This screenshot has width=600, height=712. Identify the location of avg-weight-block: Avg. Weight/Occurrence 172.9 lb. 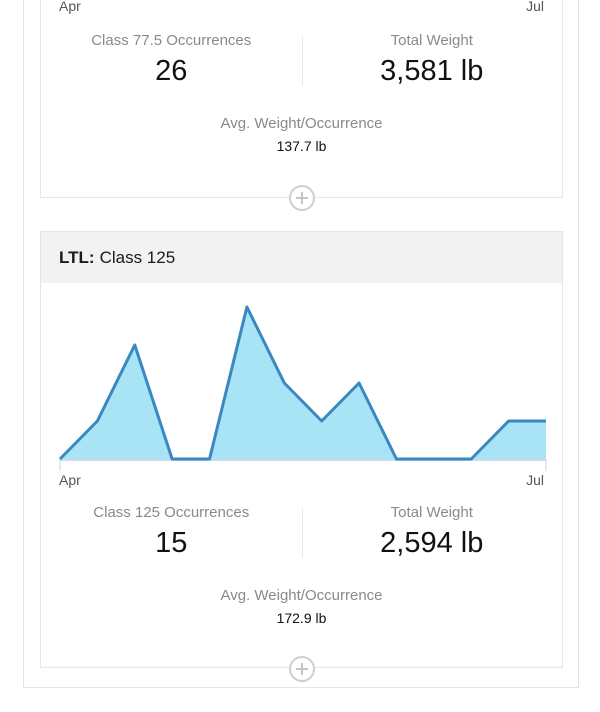
(301, 607).